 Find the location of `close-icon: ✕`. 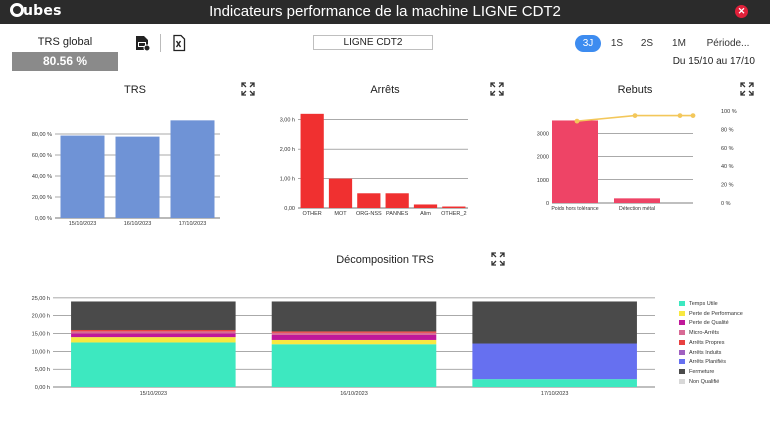

close-icon: ✕ is located at coordinates (741, 11).